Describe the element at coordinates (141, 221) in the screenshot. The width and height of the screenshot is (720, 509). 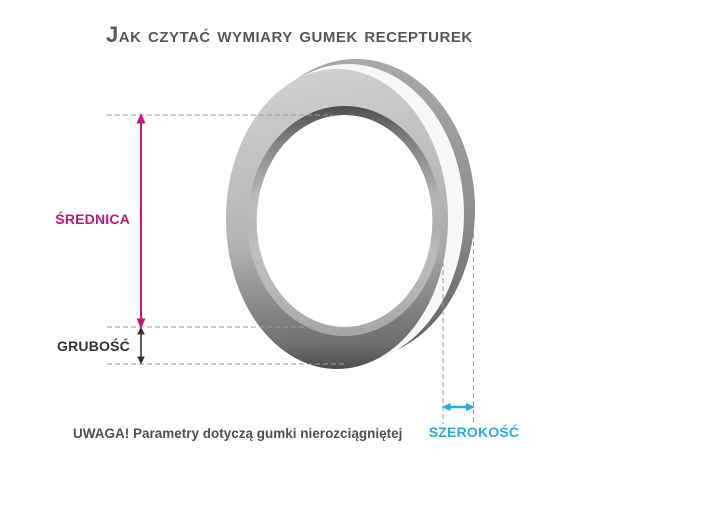
I see `diameter-arrow` at that location.